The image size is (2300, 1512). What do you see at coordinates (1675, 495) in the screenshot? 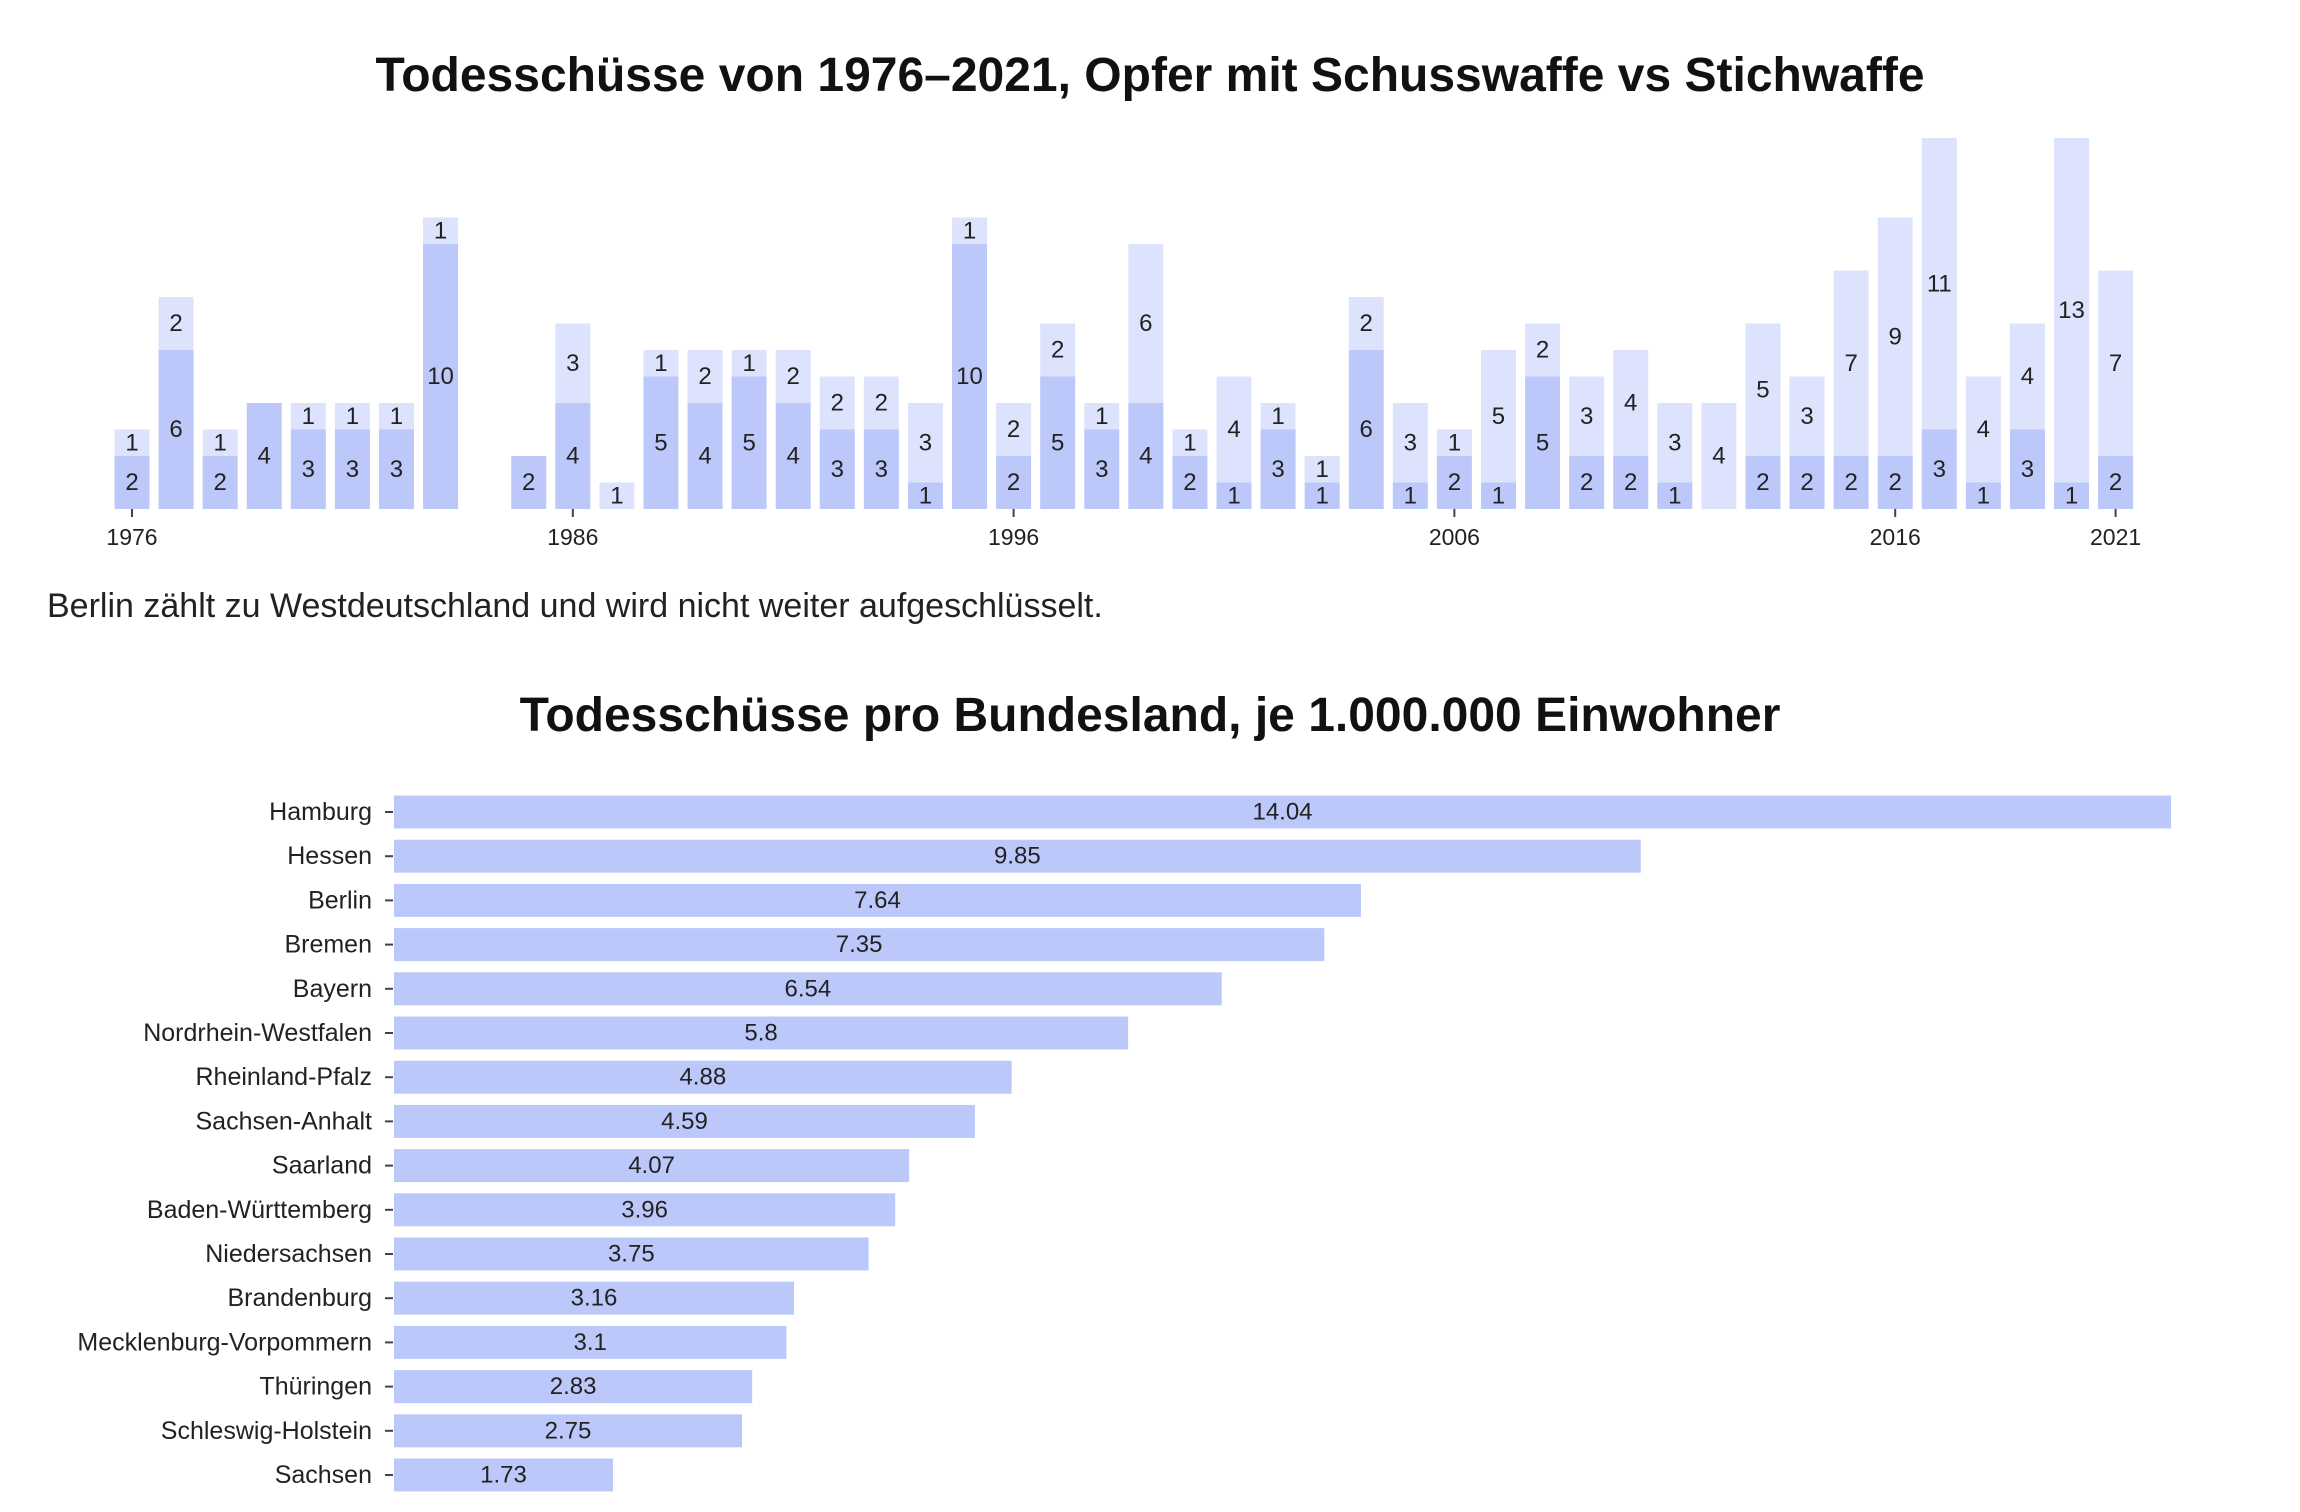
I see `bar-segment-firearm-2011` at bounding box center [1675, 495].